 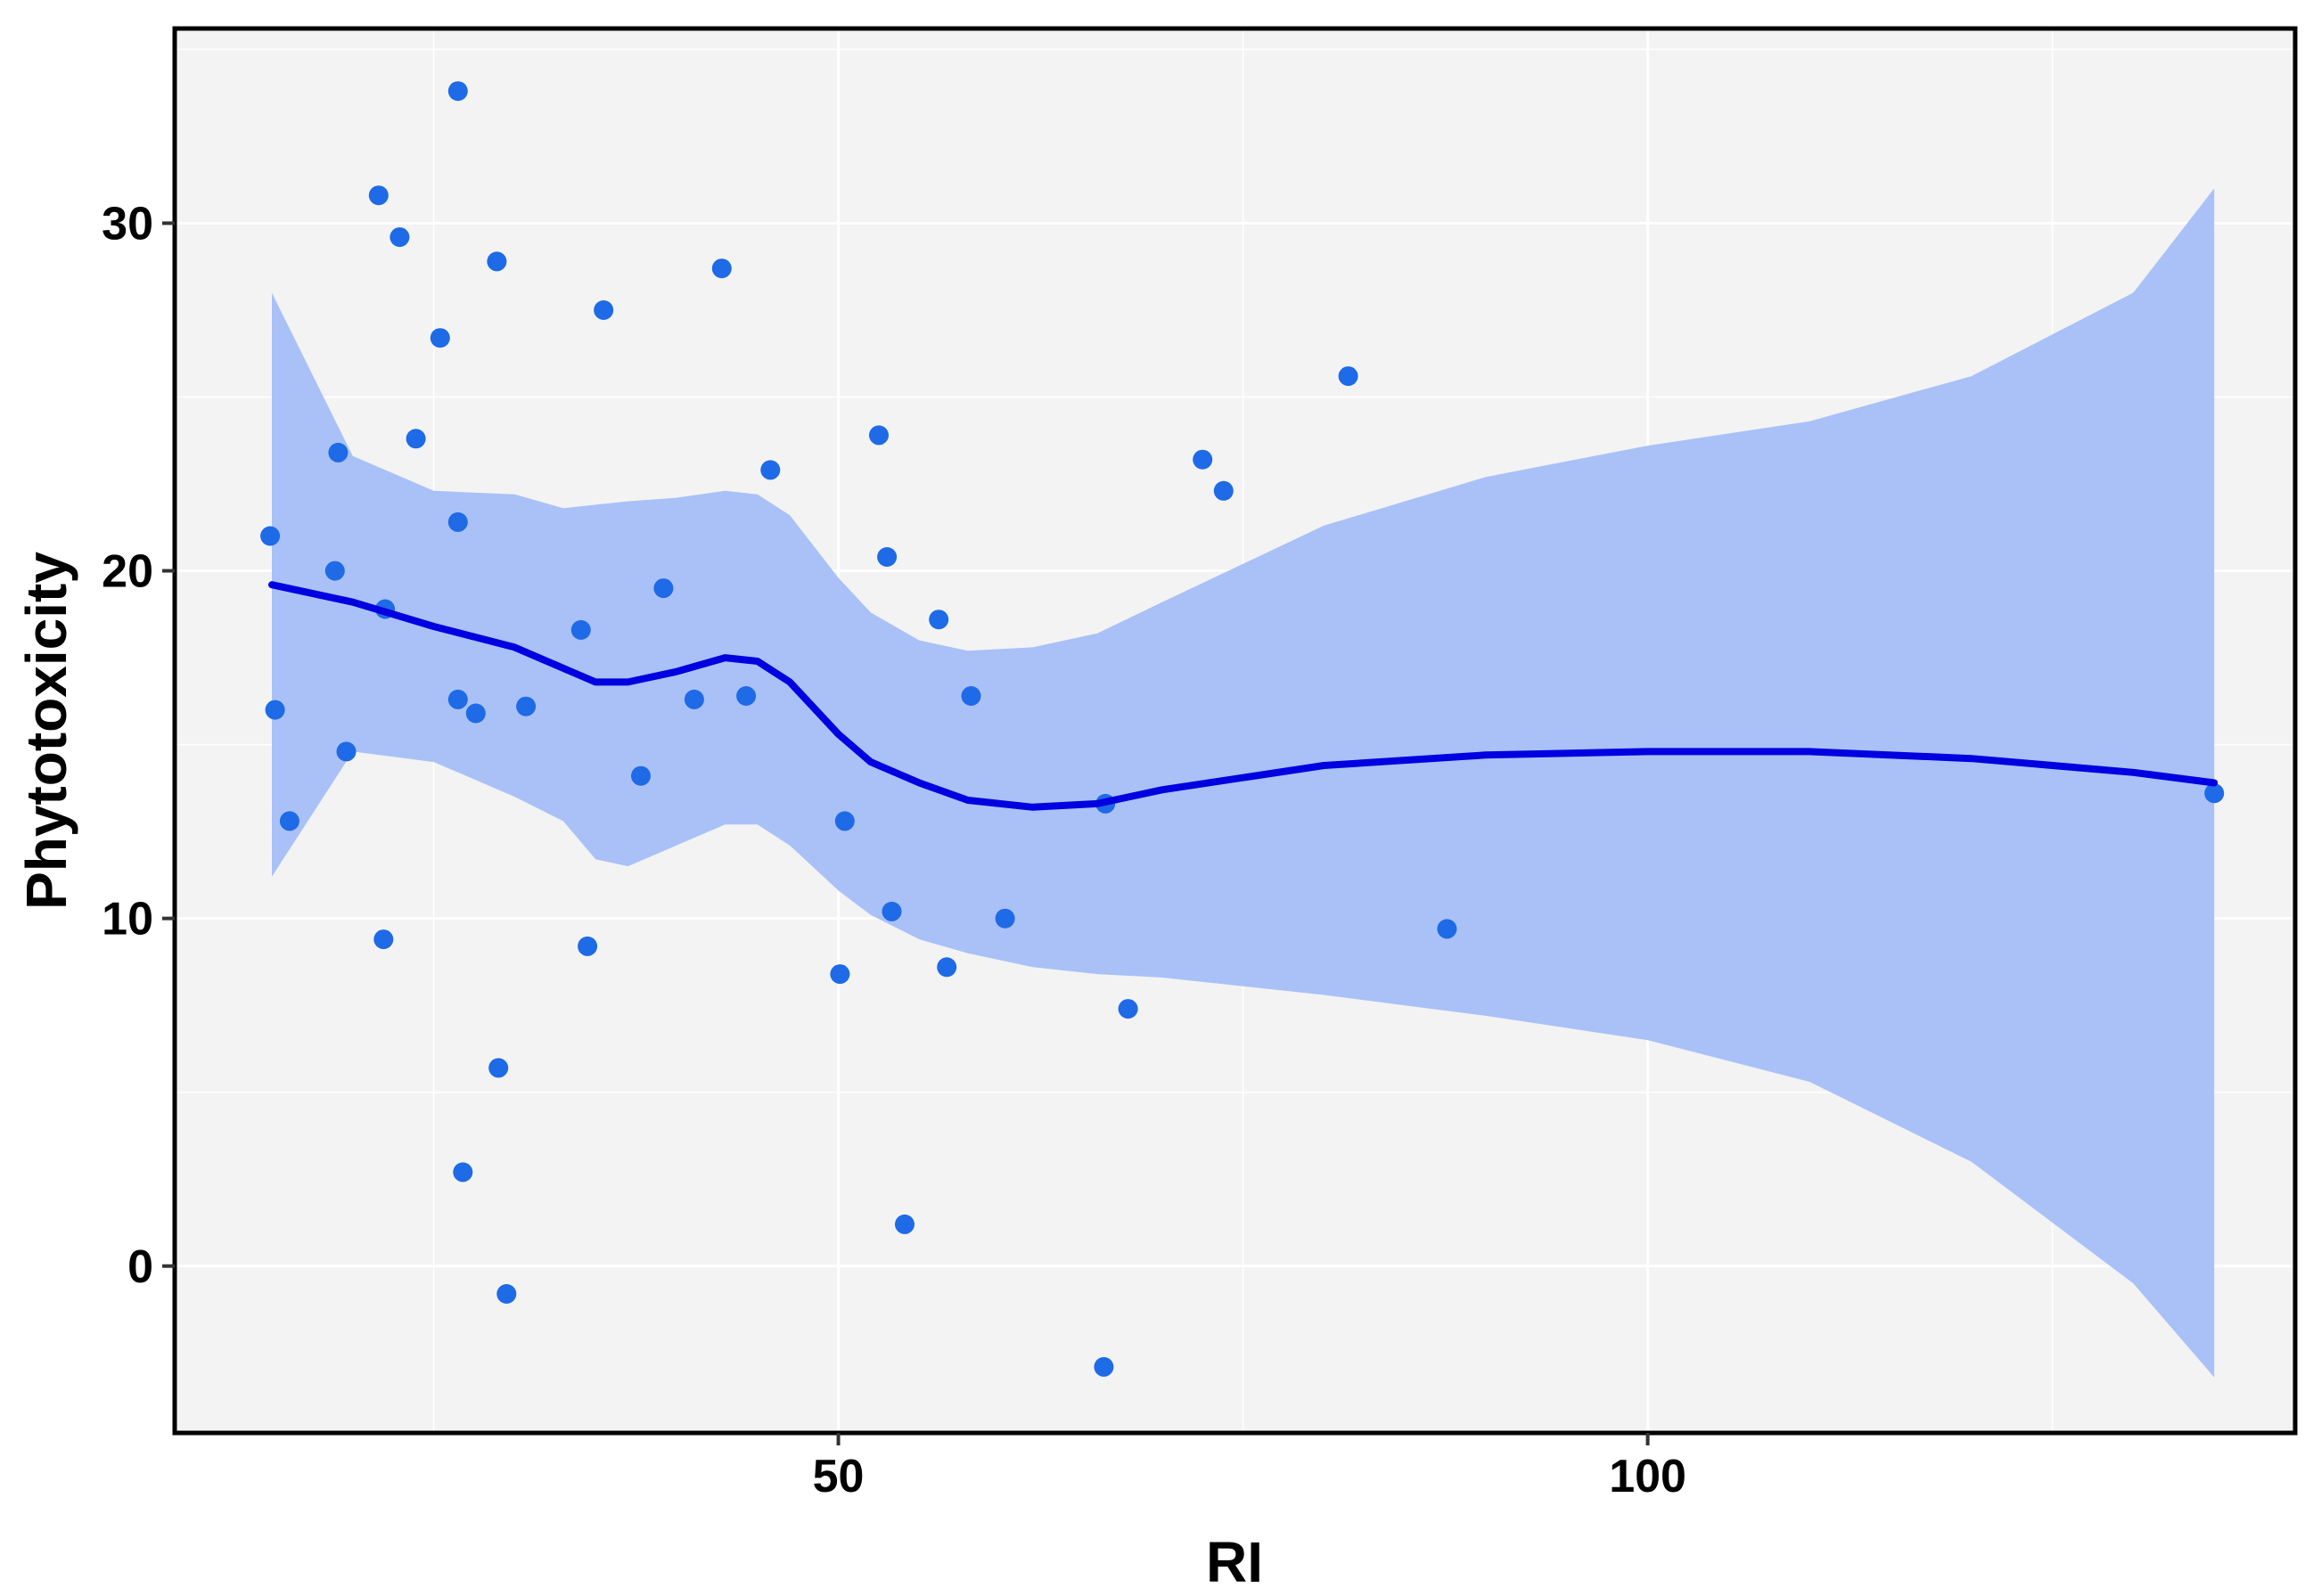 I want to click on x-axis-title: RI, so click(x=1234, y=1562).